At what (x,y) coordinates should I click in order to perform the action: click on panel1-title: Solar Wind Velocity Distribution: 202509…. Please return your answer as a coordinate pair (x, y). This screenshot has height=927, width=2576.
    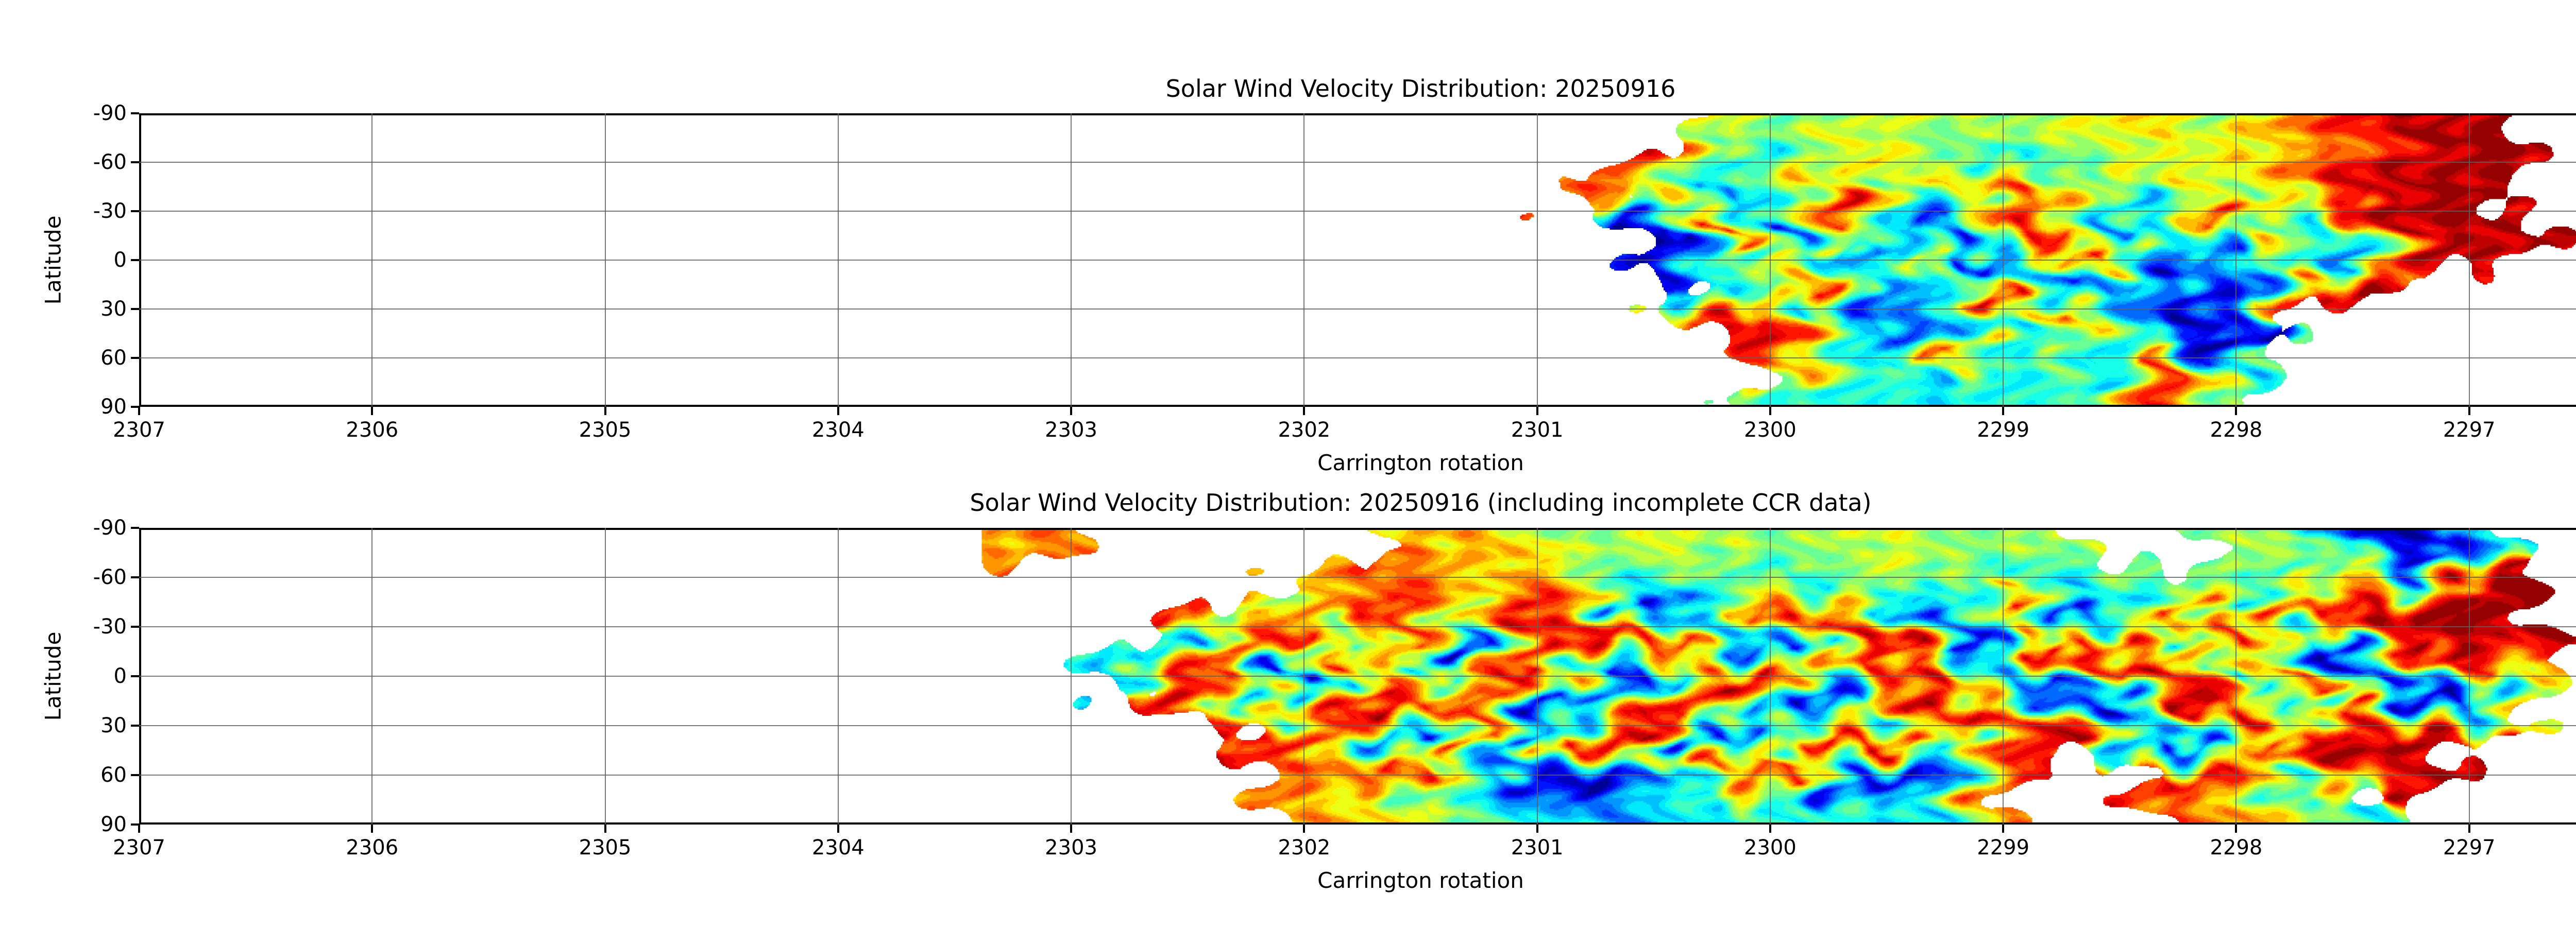
    Looking at the image, I should click on (1420, 88).